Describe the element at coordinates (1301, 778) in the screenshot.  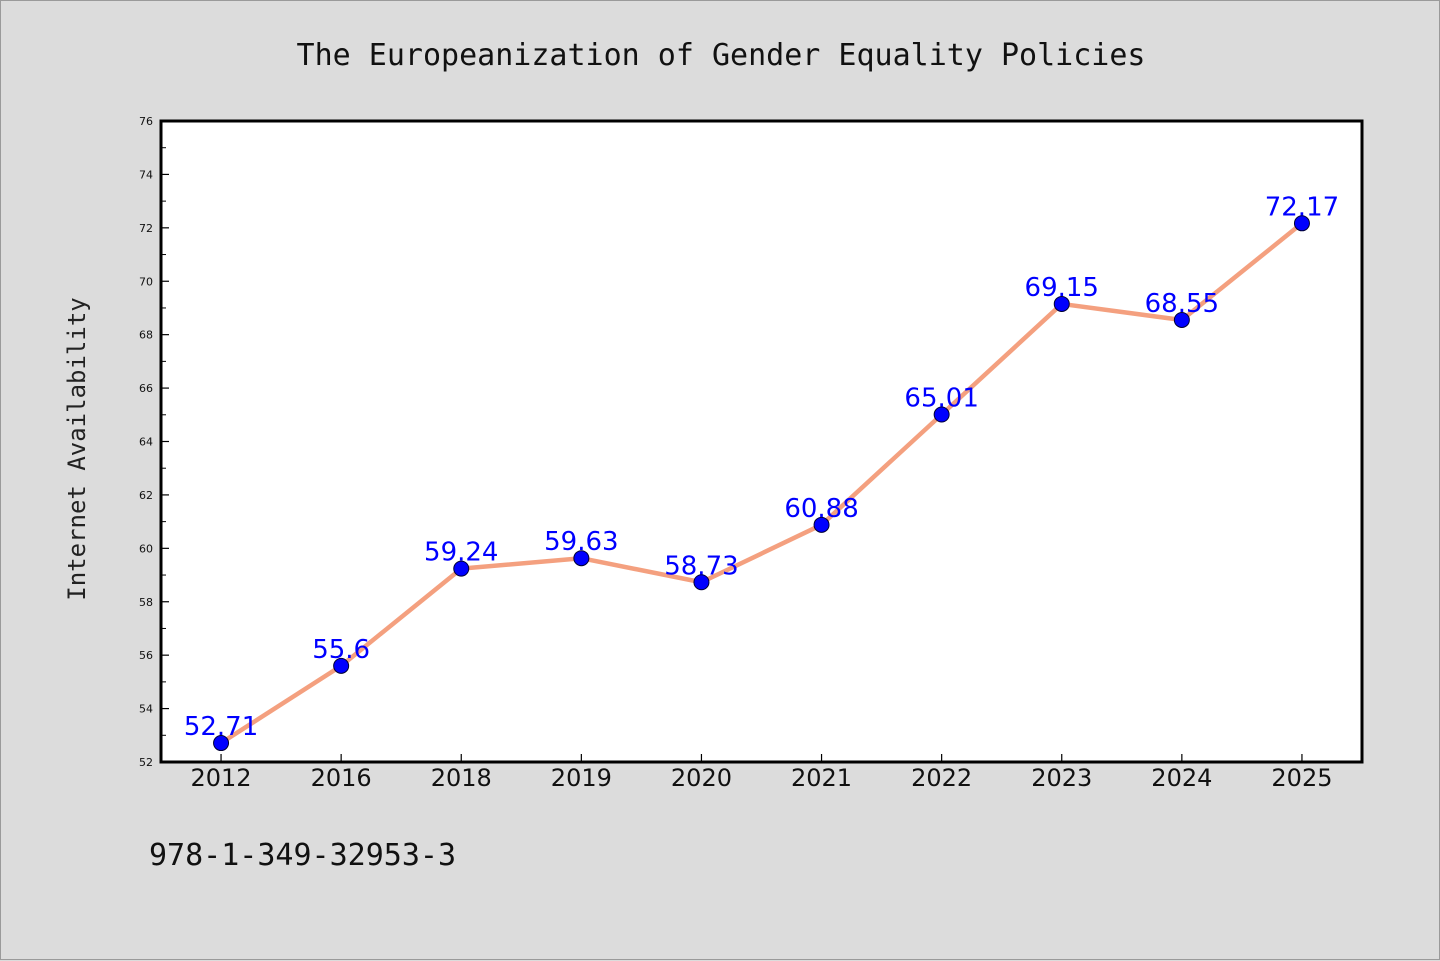
I see `x-tick-label: 2025` at that location.